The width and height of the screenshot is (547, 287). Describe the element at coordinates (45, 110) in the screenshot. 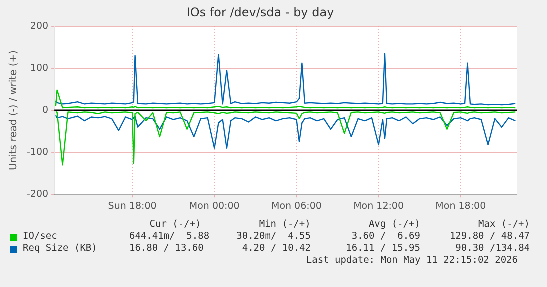

I see `y-tick-label: 0` at that location.